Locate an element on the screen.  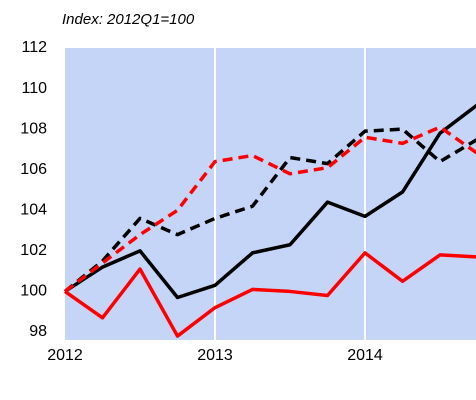
chart-subtitle: Index: 2012Q1=100 is located at coordinates (128, 19).